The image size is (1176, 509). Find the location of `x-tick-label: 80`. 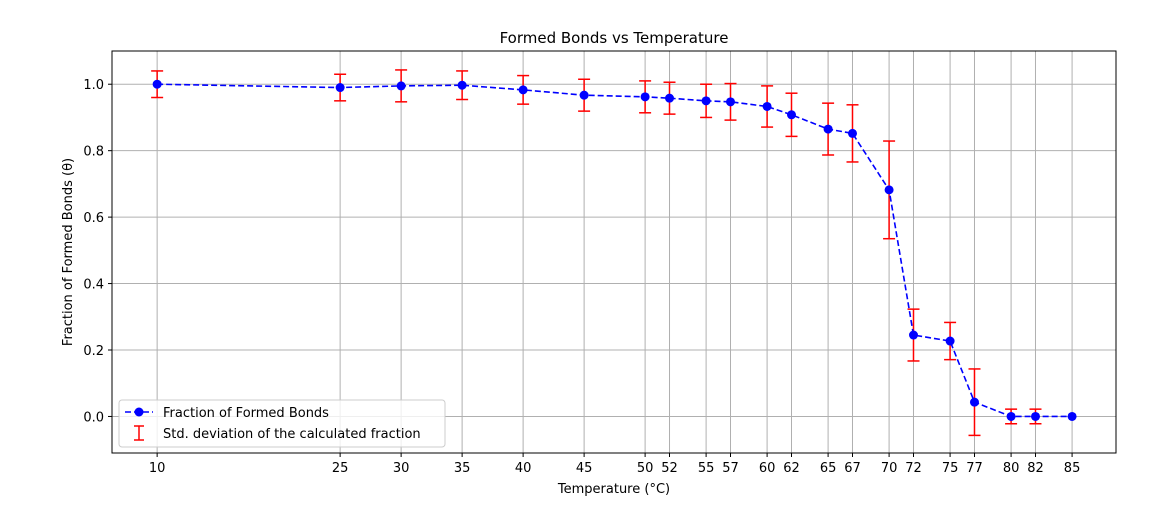

x-tick-label: 80 is located at coordinates (1011, 468).